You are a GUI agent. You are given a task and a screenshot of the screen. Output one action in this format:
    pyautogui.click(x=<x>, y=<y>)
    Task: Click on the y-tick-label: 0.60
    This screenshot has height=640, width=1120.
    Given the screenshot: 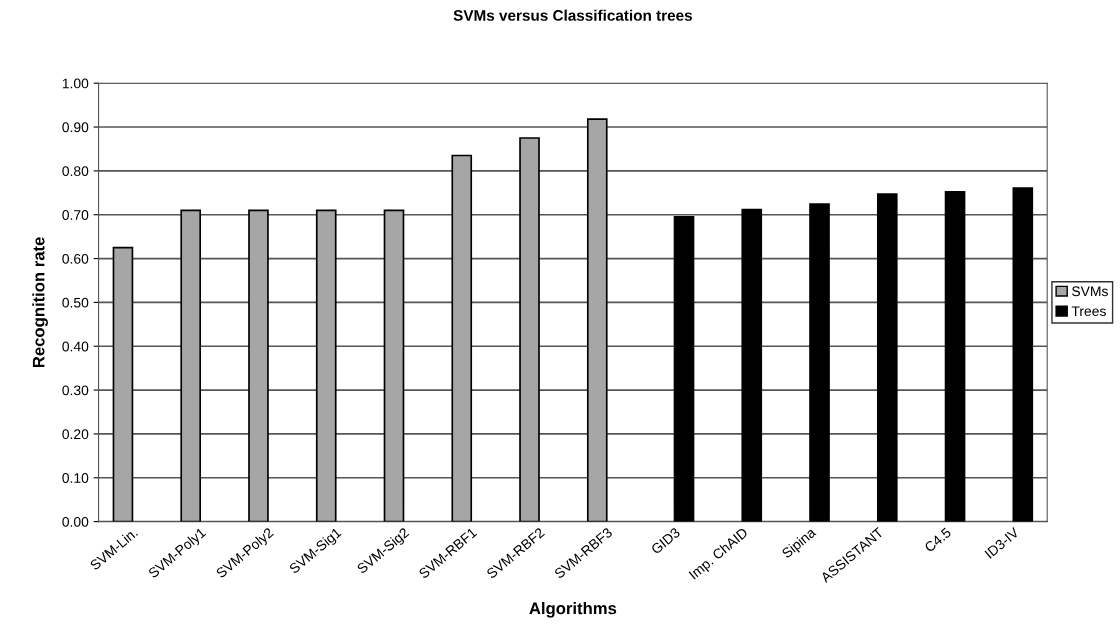 What is the action you would take?
    pyautogui.click(x=75, y=258)
    